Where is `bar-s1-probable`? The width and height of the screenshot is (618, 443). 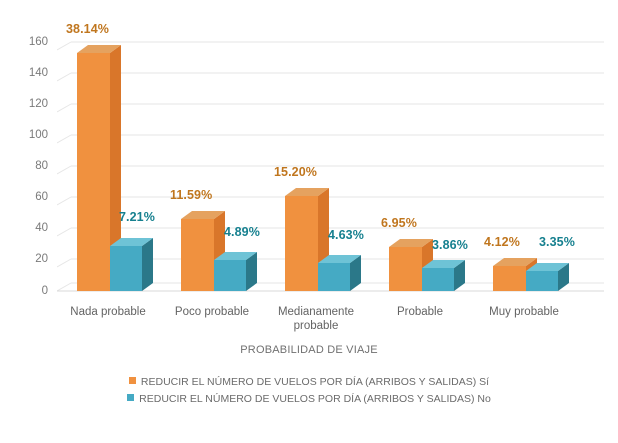
bar-s1-probable is located at coordinates (405, 269).